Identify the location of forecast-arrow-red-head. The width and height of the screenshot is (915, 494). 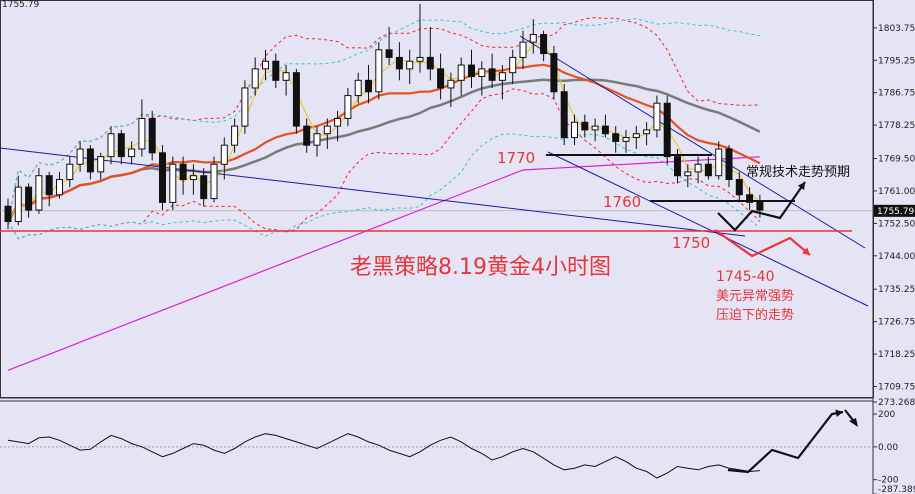
(806, 251).